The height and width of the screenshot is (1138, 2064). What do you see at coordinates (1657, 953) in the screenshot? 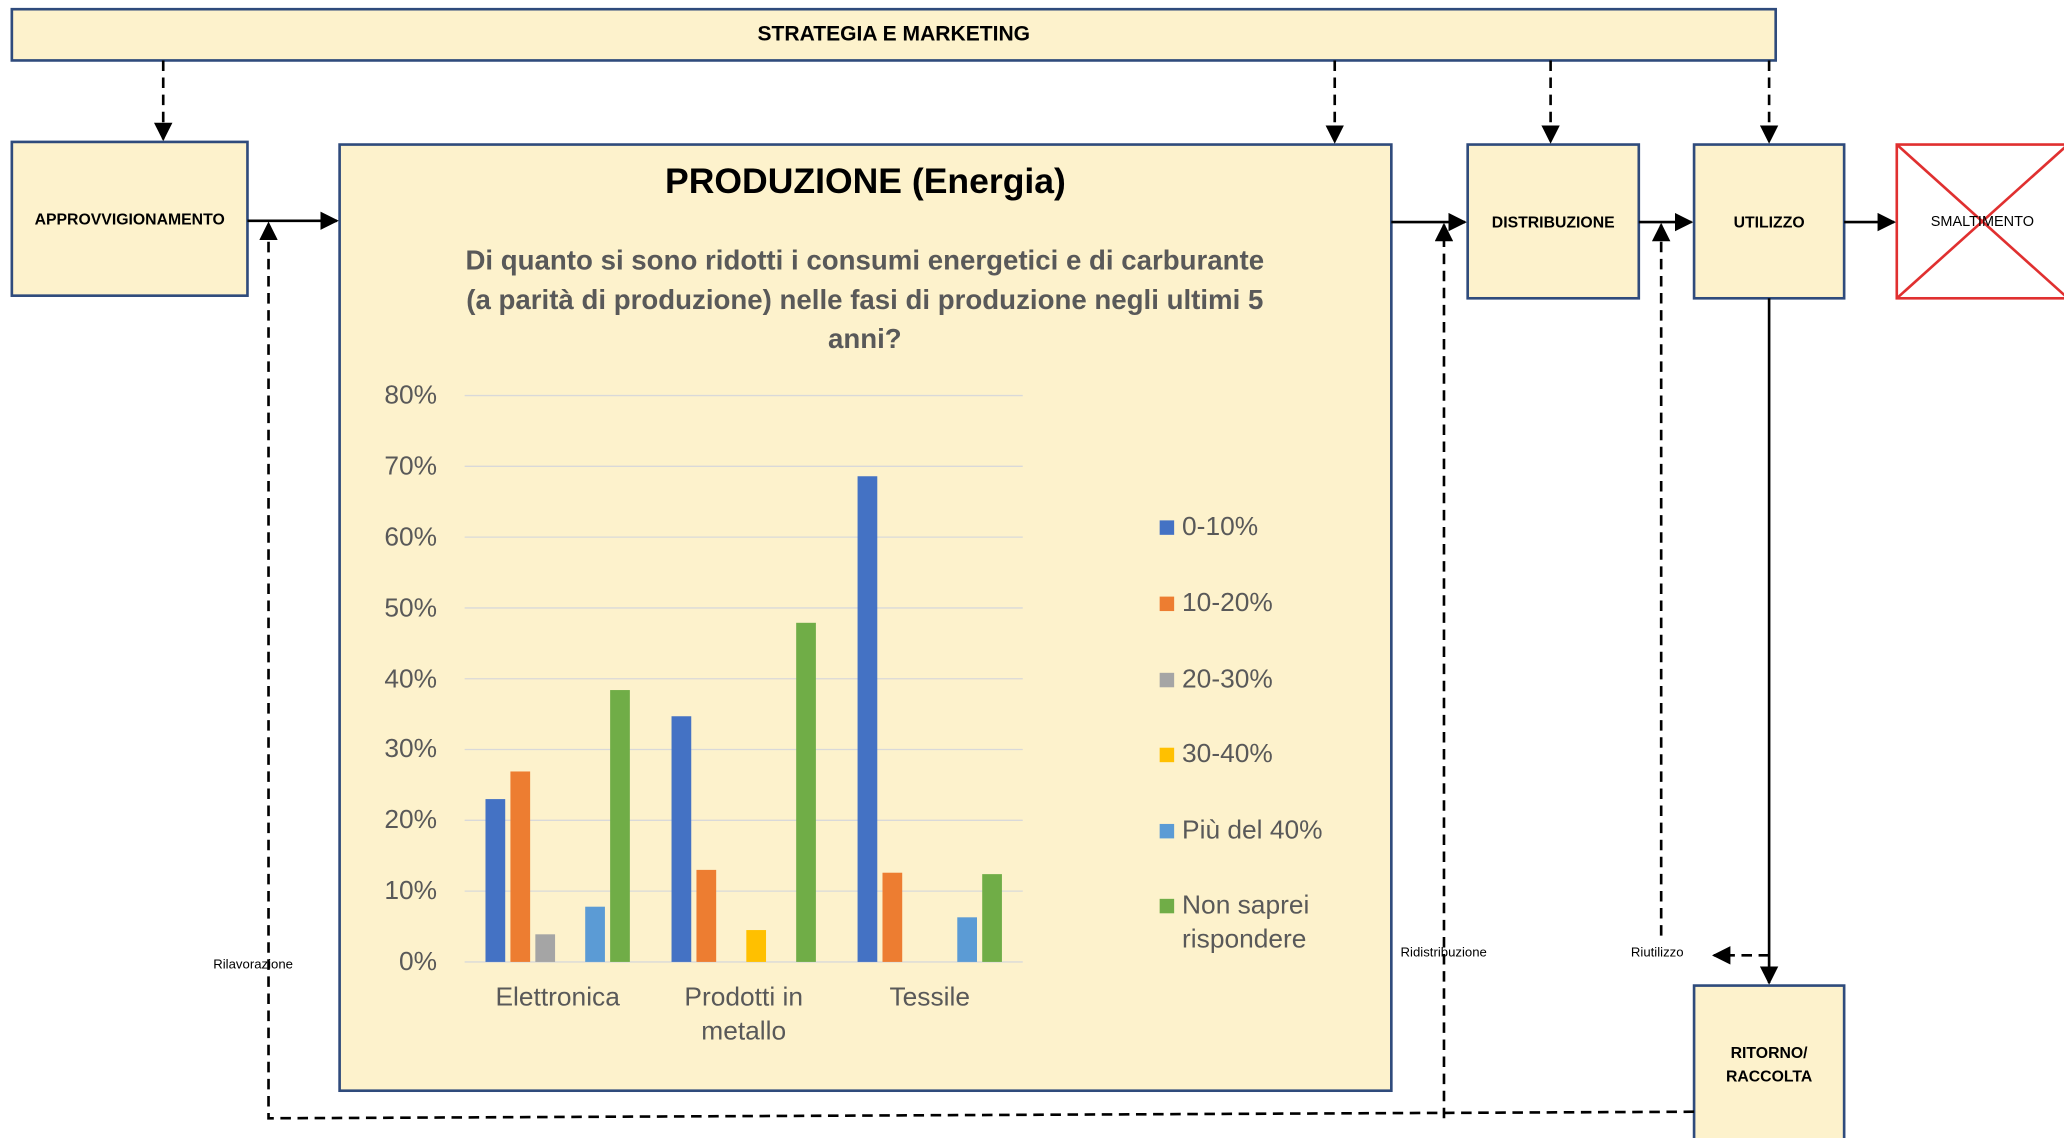
I see `flow-label: Riutilizzo` at bounding box center [1657, 953].